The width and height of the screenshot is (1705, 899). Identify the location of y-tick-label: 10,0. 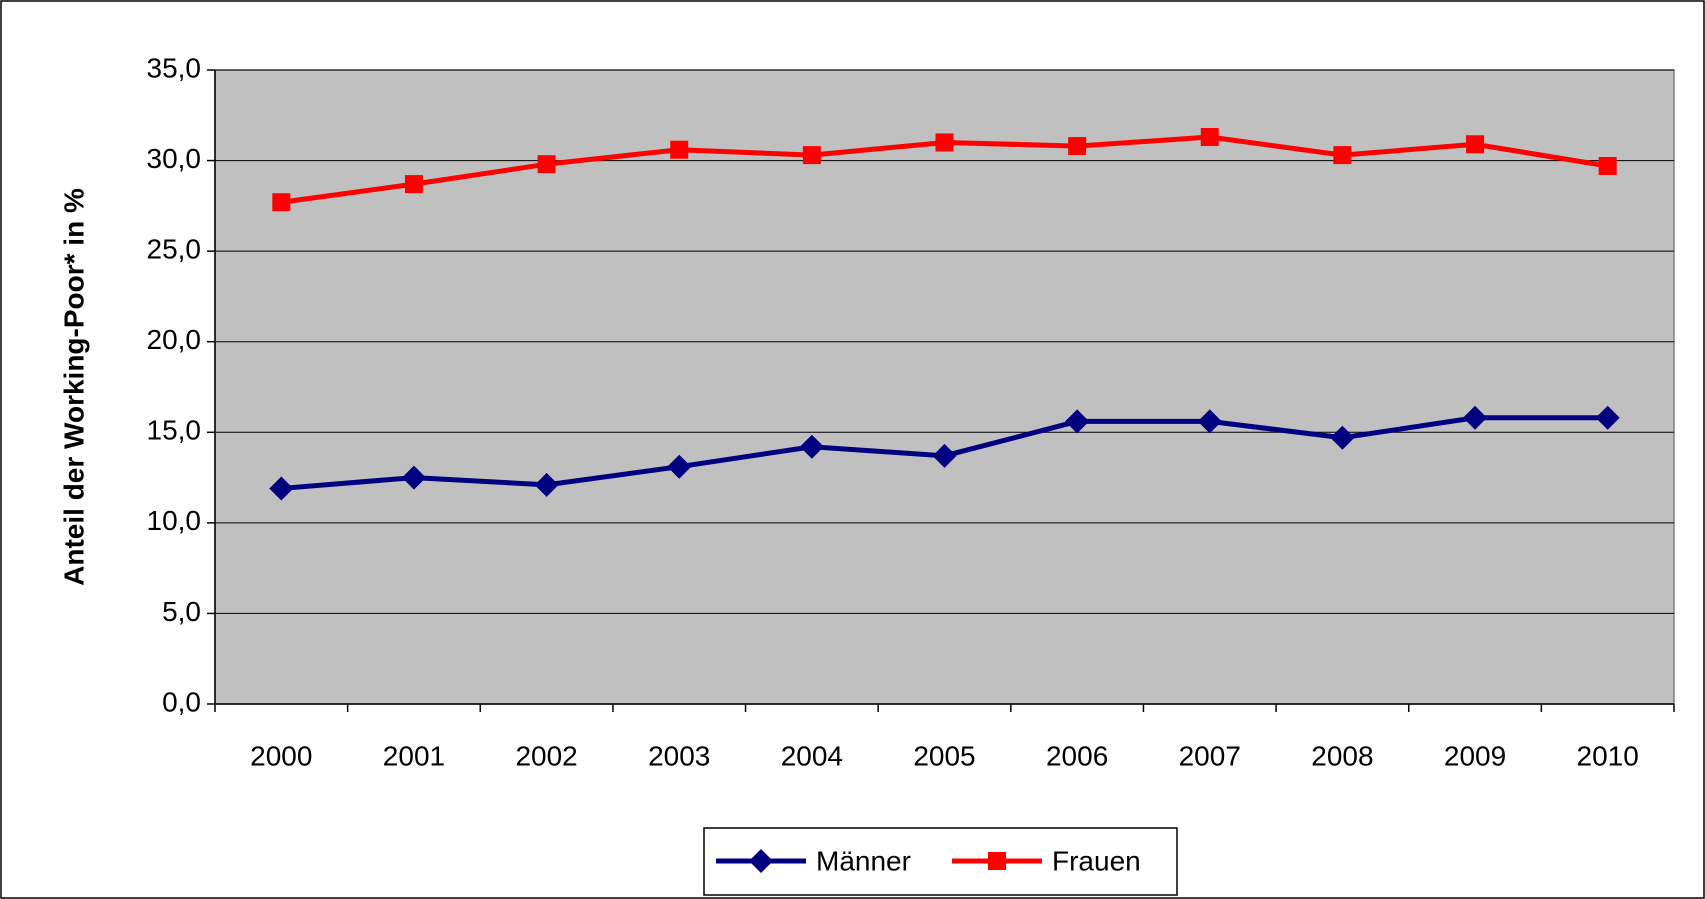
(174, 520).